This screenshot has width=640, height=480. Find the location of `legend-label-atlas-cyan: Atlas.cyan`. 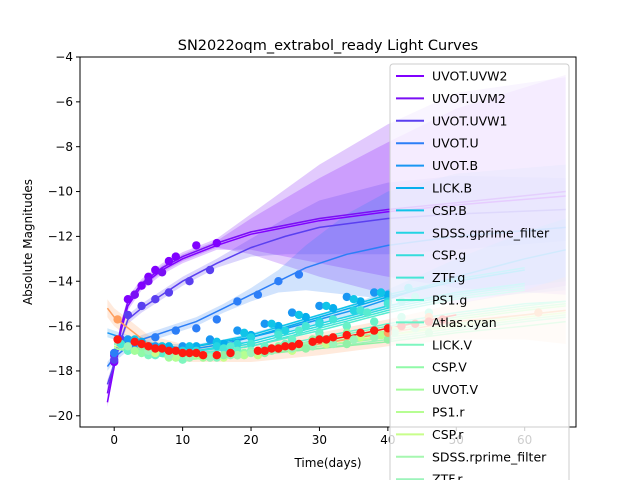

legend-label-atlas-cyan: Atlas.cyan is located at coordinates (464, 322).